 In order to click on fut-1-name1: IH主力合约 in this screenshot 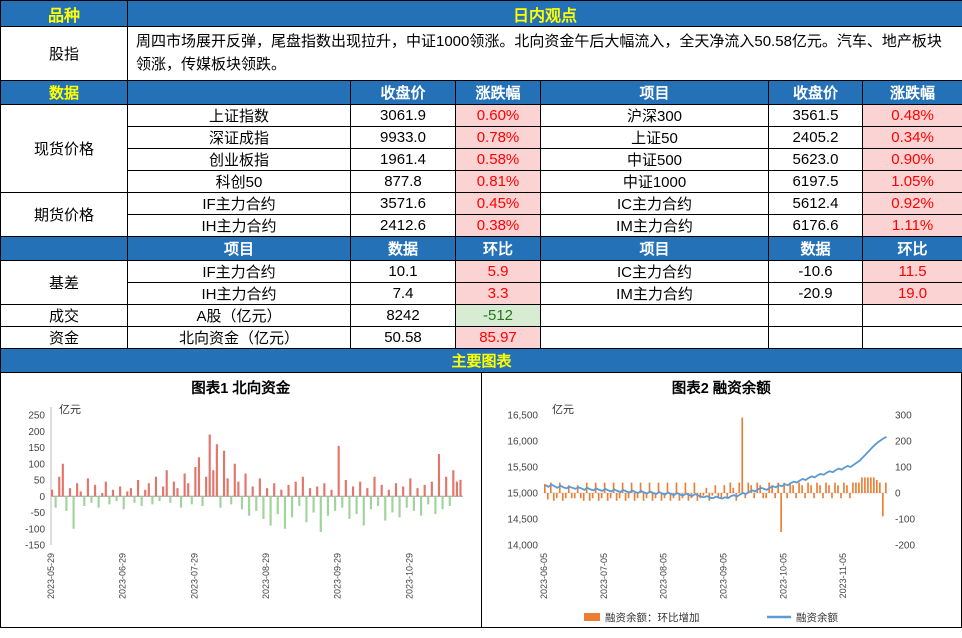, I will do `click(239, 225)`.